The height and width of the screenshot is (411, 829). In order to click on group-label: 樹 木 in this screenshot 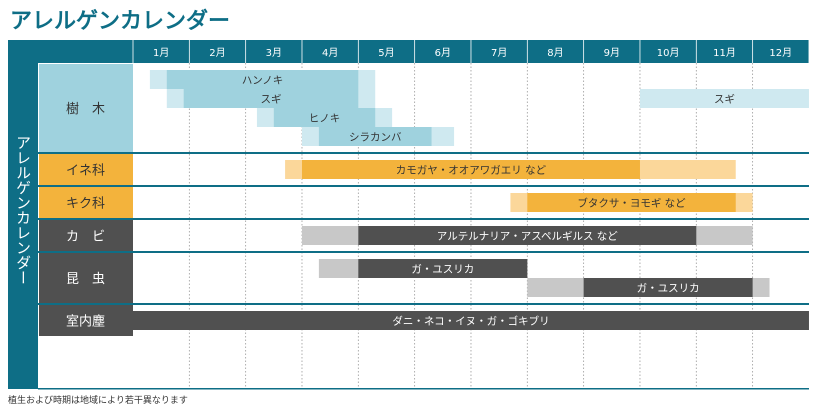, I will do `click(85, 109)`.